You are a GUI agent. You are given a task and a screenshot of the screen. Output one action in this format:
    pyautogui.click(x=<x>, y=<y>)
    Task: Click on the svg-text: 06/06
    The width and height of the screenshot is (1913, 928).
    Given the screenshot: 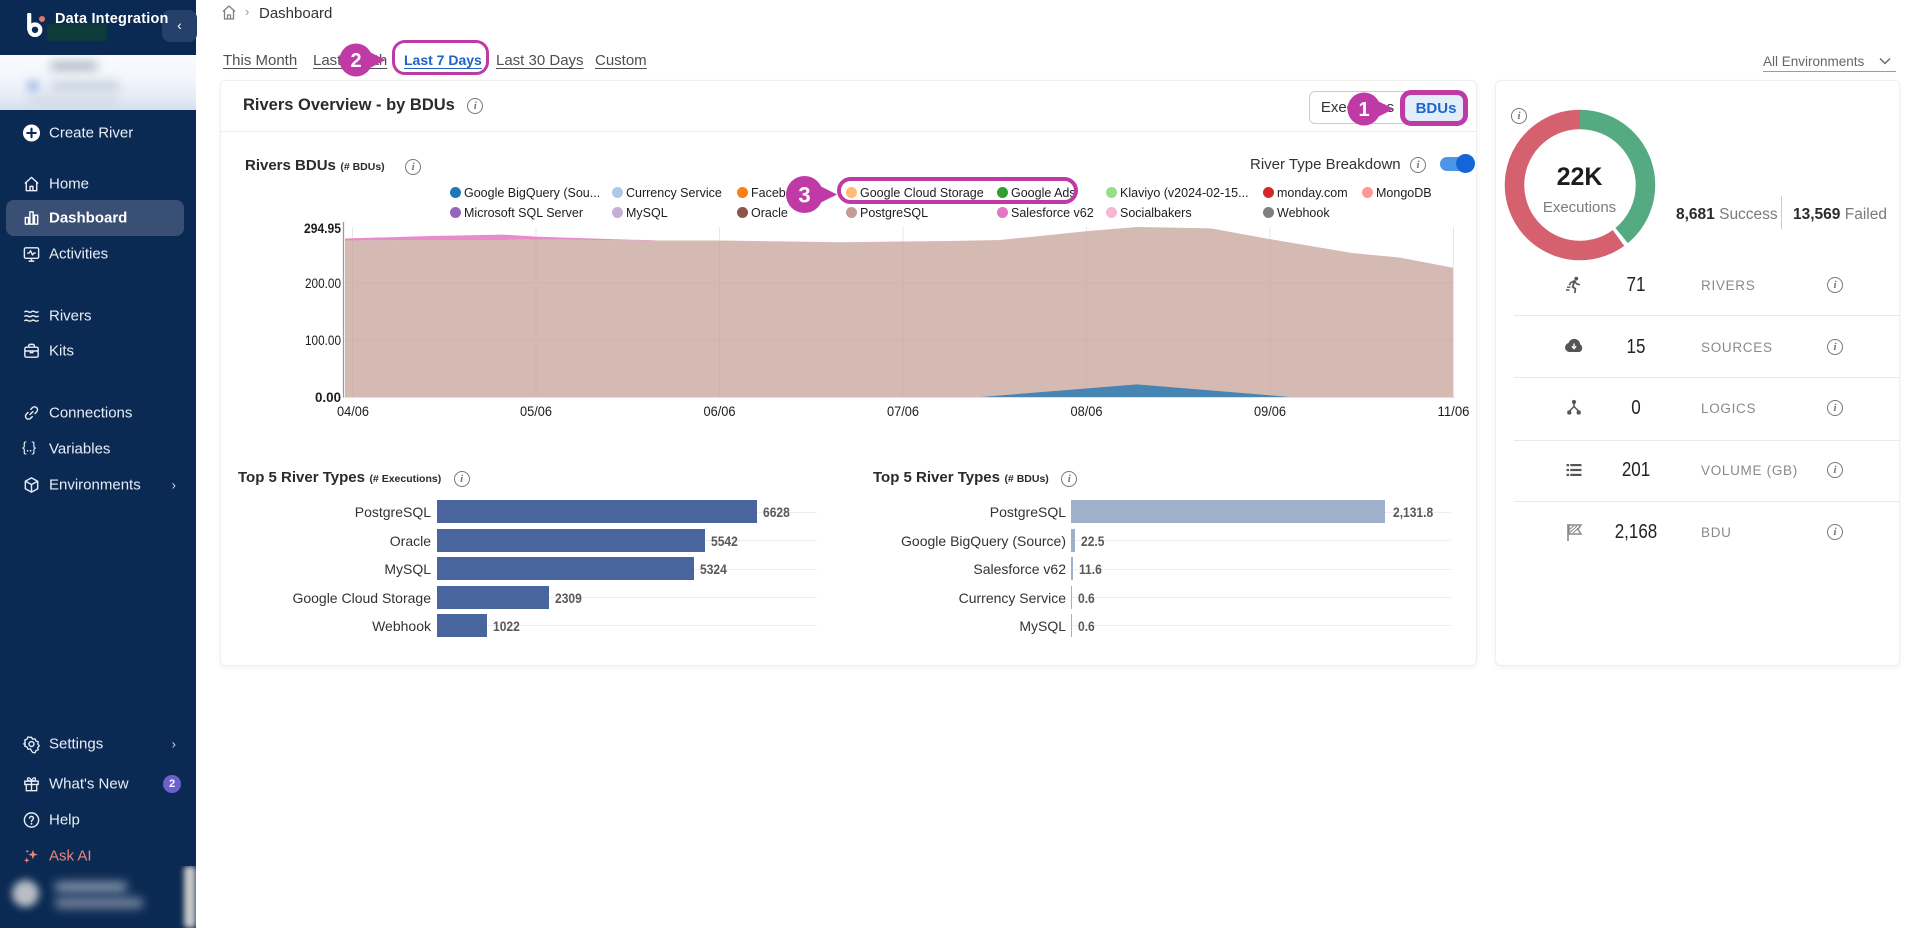 What is the action you would take?
    pyautogui.click(x=720, y=411)
    